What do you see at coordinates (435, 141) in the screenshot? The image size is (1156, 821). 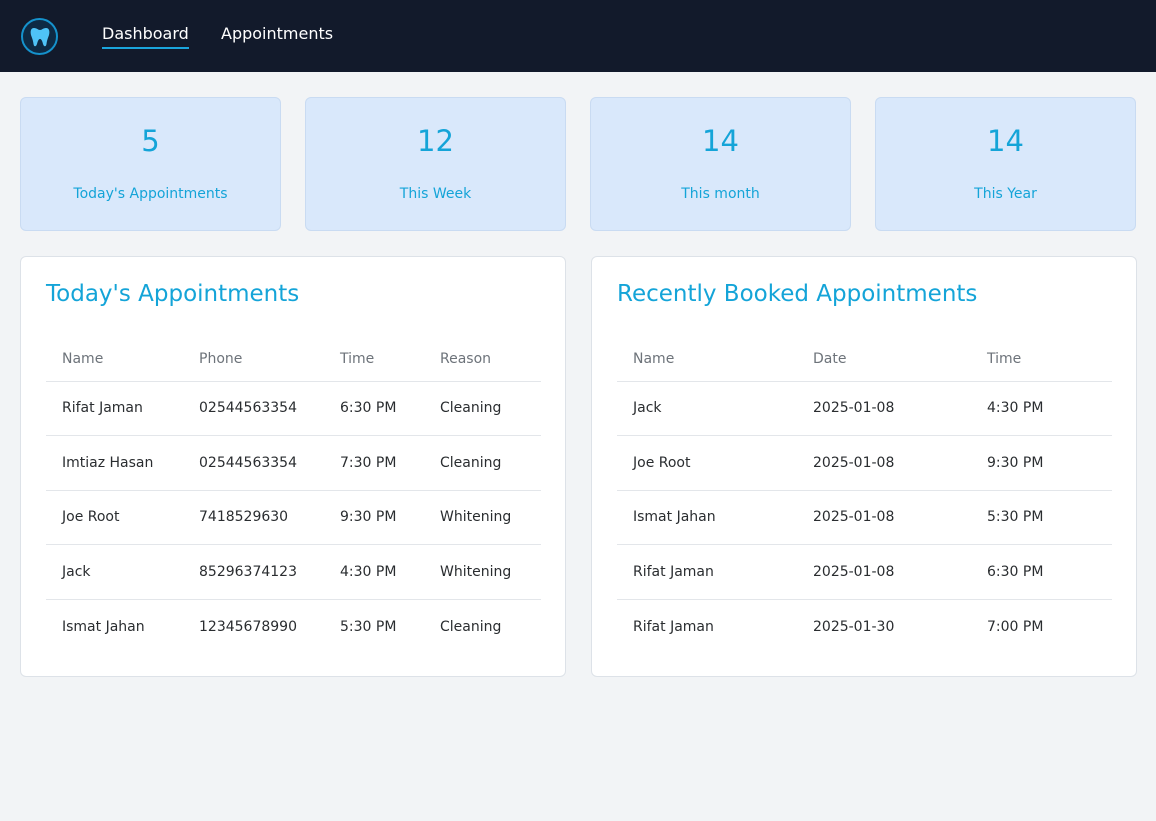 I see `stat-value: 12` at bounding box center [435, 141].